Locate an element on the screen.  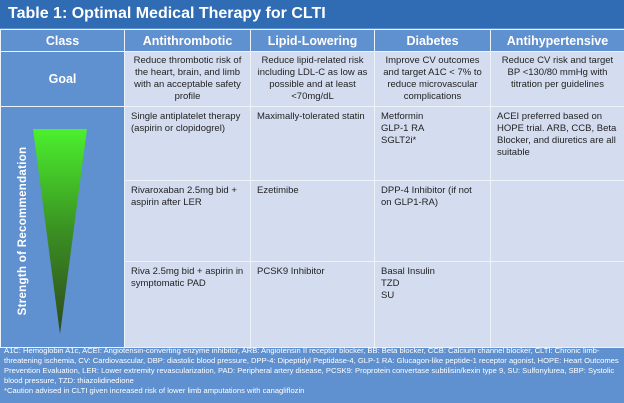
header-antithrombotic: Antithrombotic is located at coordinates (187, 40).